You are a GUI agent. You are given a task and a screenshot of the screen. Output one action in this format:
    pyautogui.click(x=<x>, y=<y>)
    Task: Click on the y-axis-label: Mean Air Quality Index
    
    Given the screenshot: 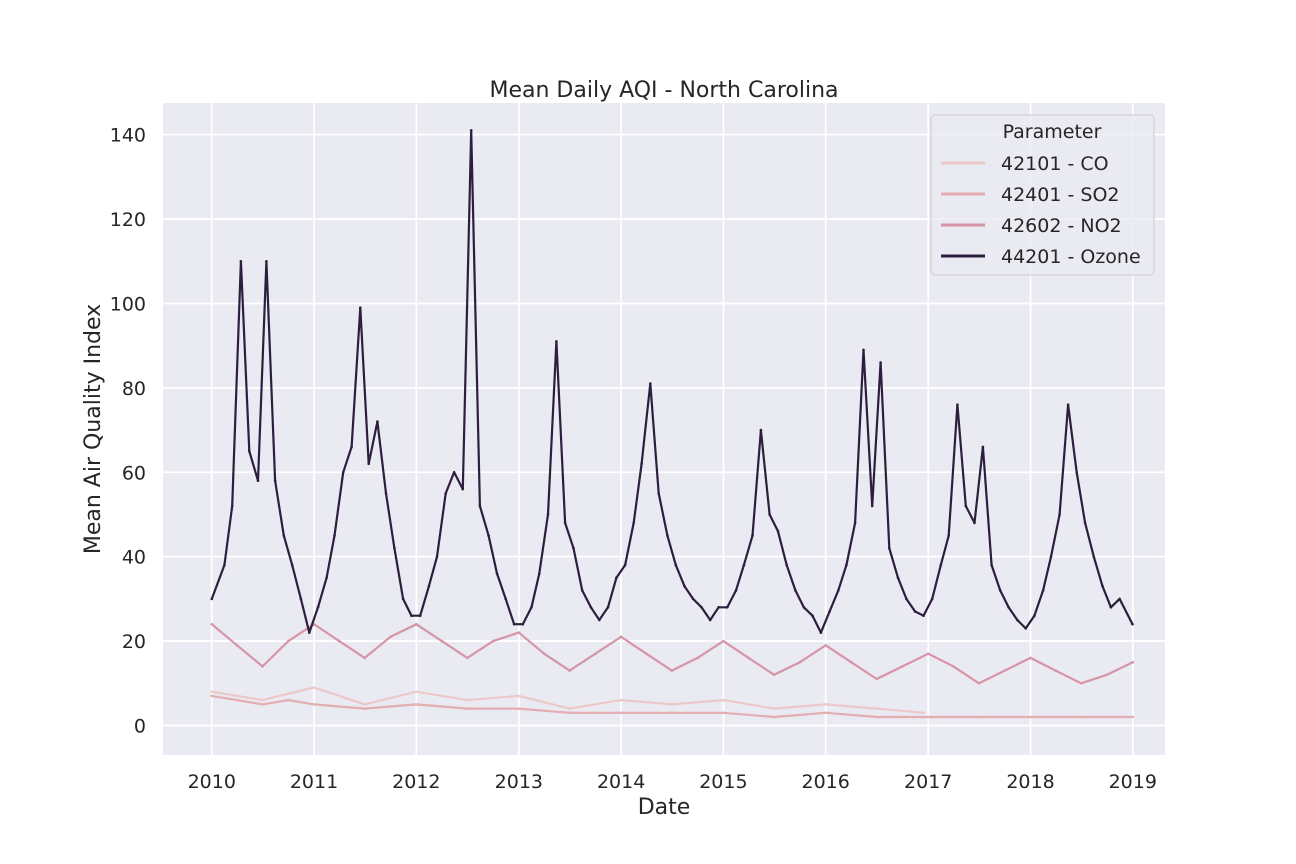 What is the action you would take?
    pyautogui.click(x=93, y=429)
    